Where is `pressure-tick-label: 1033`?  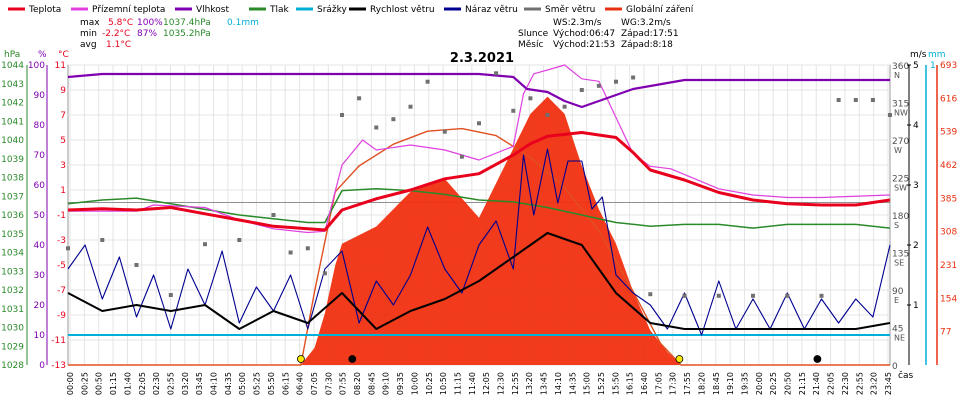 pressure-tick-label: 1033 is located at coordinates (12, 272).